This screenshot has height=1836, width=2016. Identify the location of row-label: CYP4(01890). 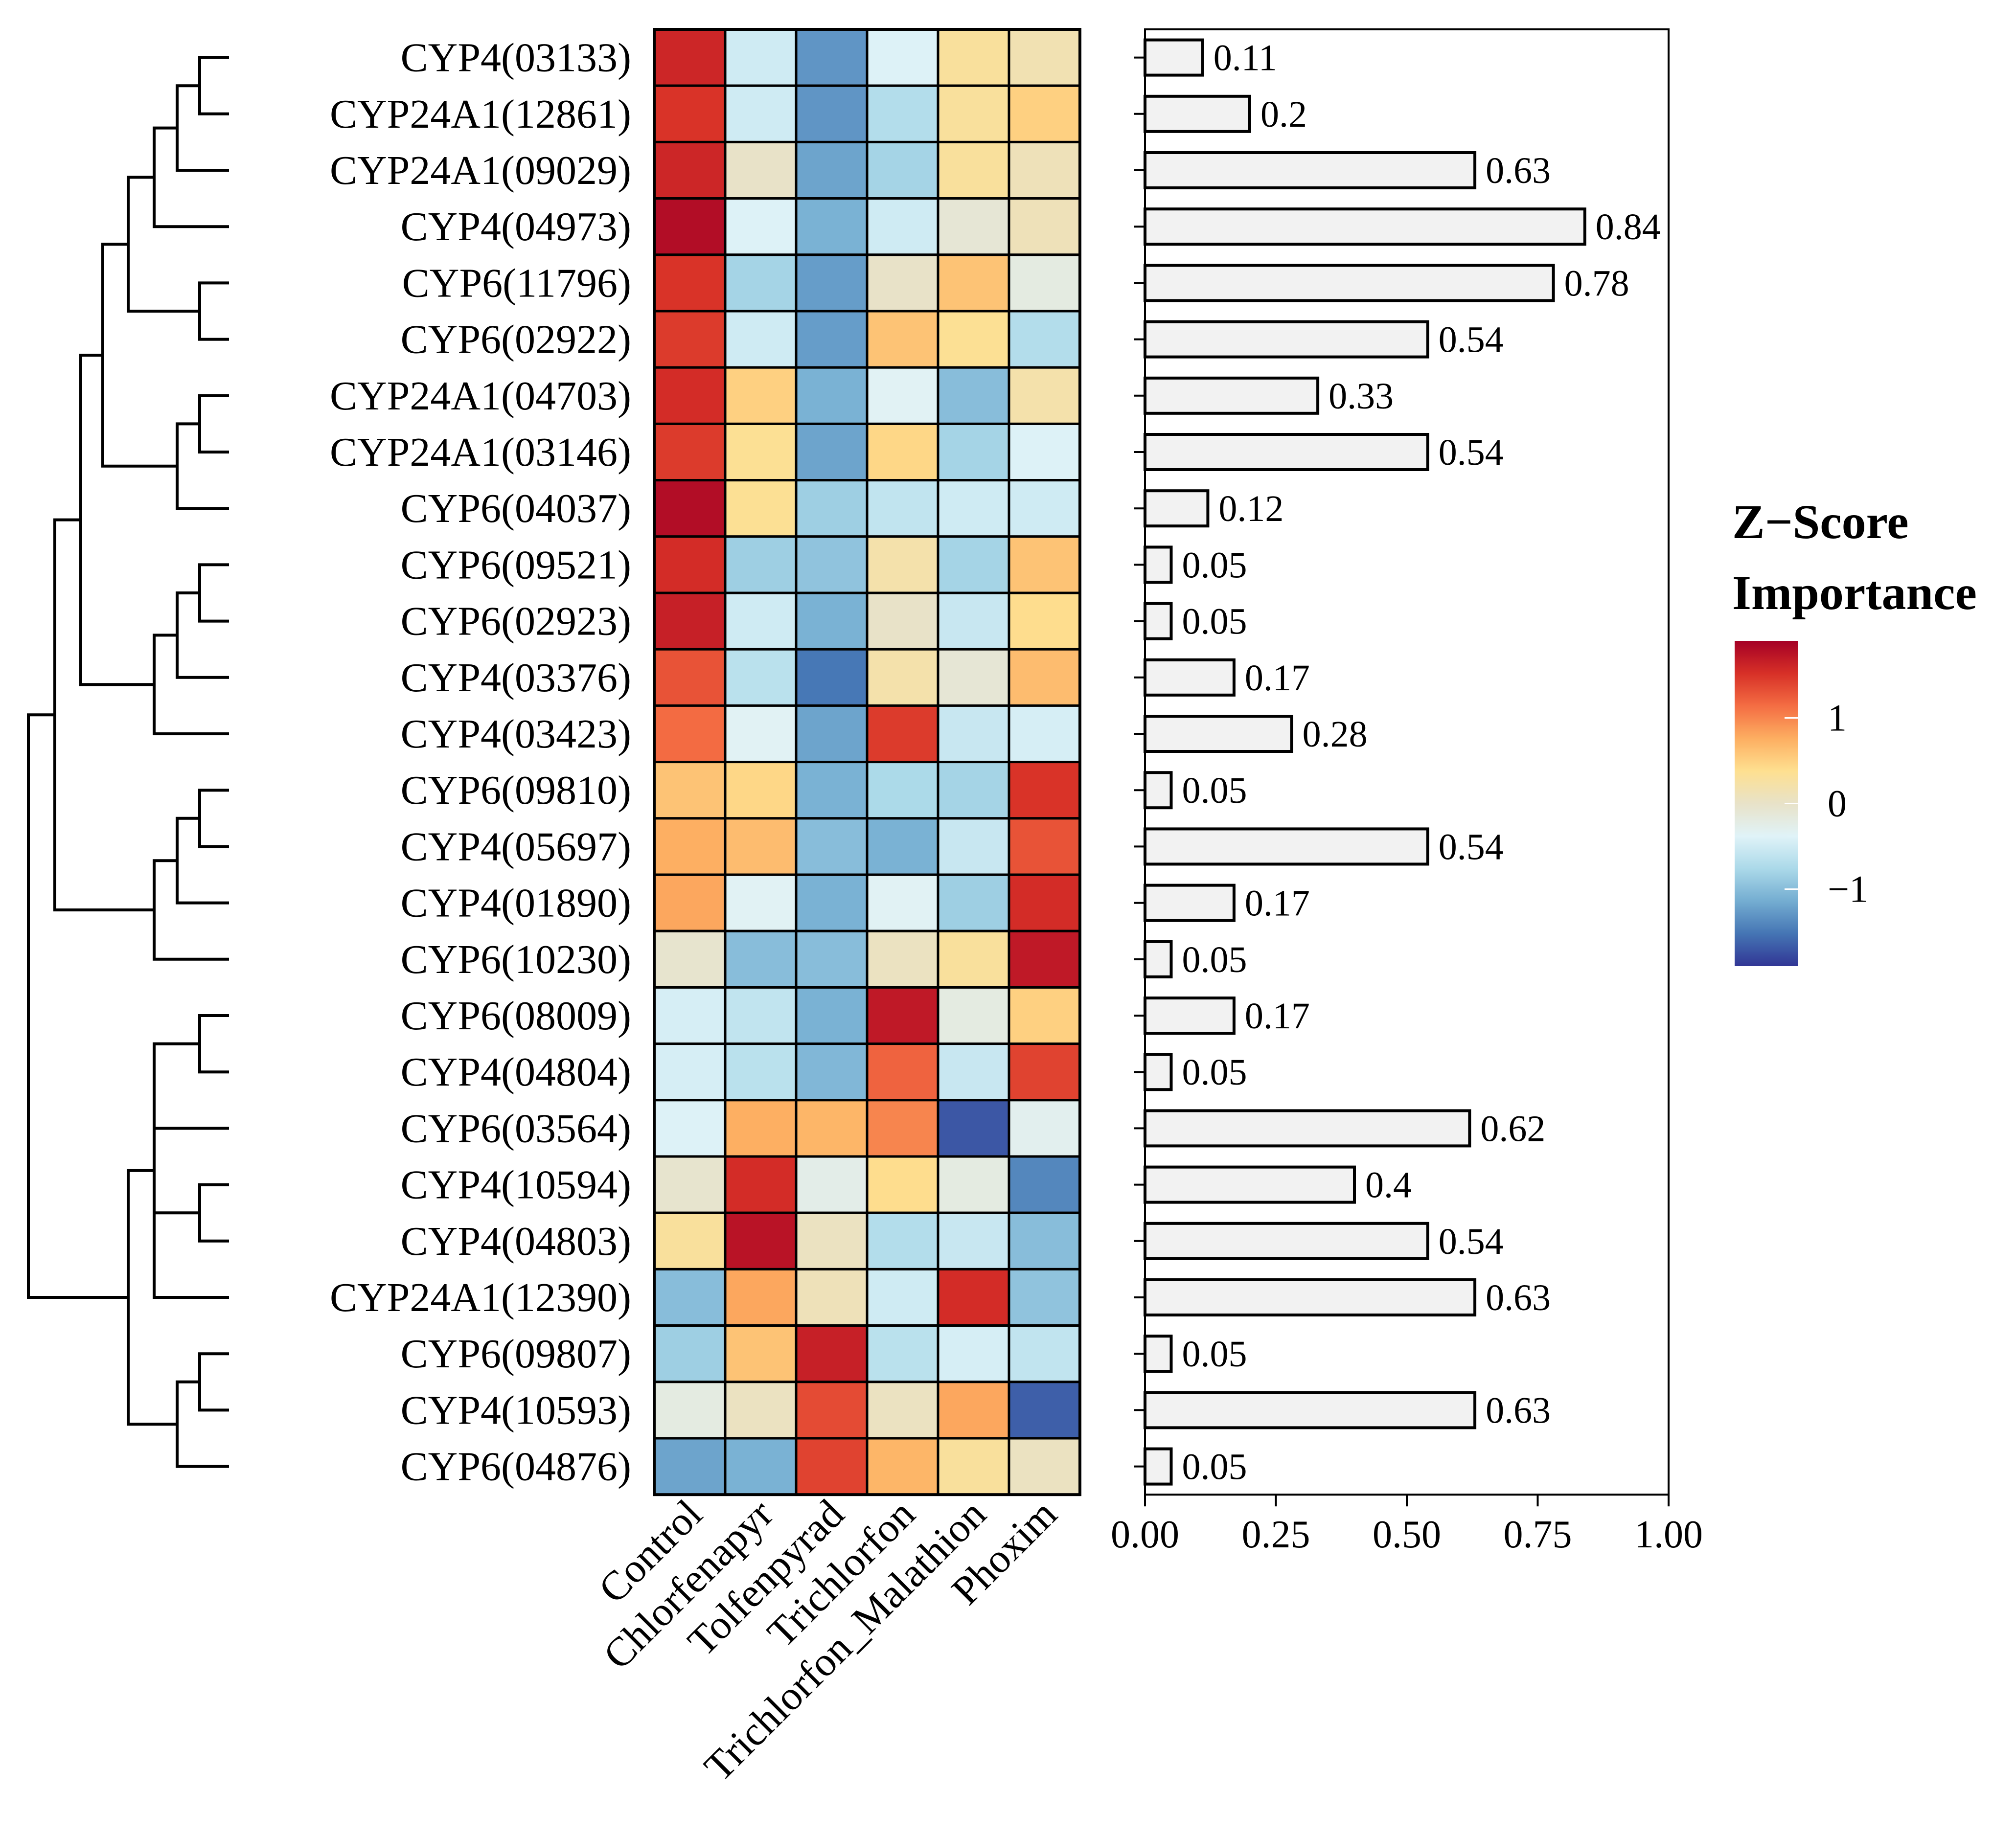
(516, 903).